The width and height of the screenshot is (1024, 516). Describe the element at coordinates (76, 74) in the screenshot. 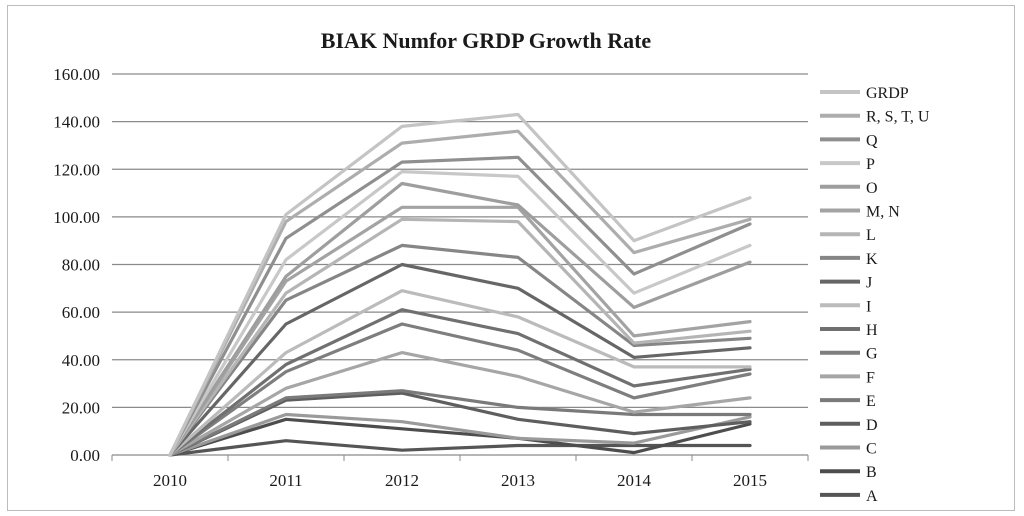

I see `y-tick-label: 160.00` at that location.